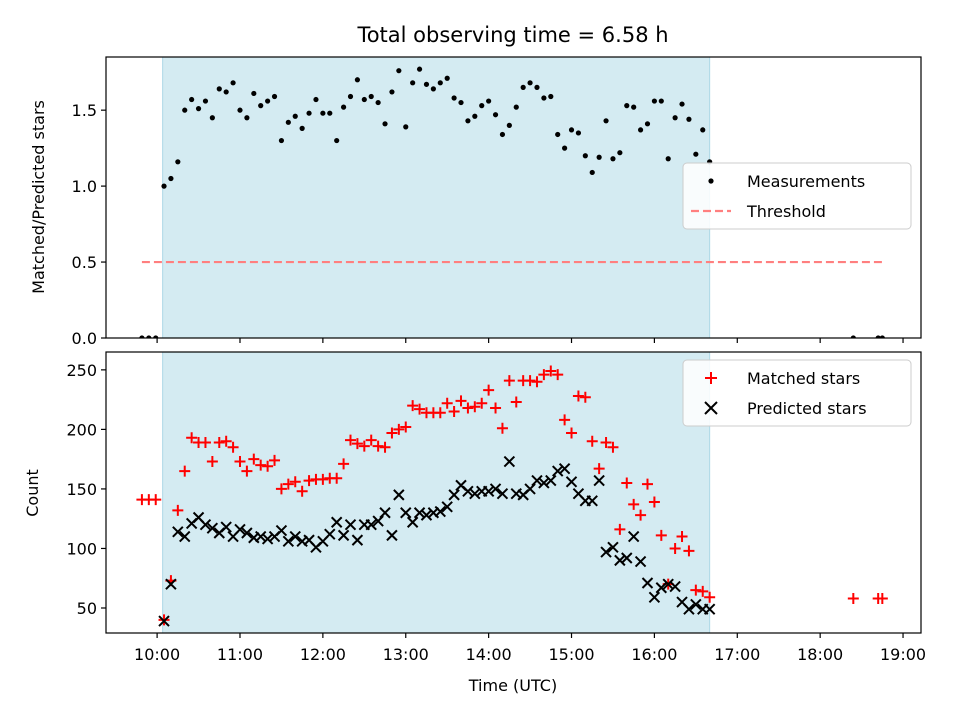 The height and width of the screenshot is (720, 960). What do you see at coordinates (437, 541) in the screenshot?
I see `count-series-predicted-stars` at bounding box center [437, 541].